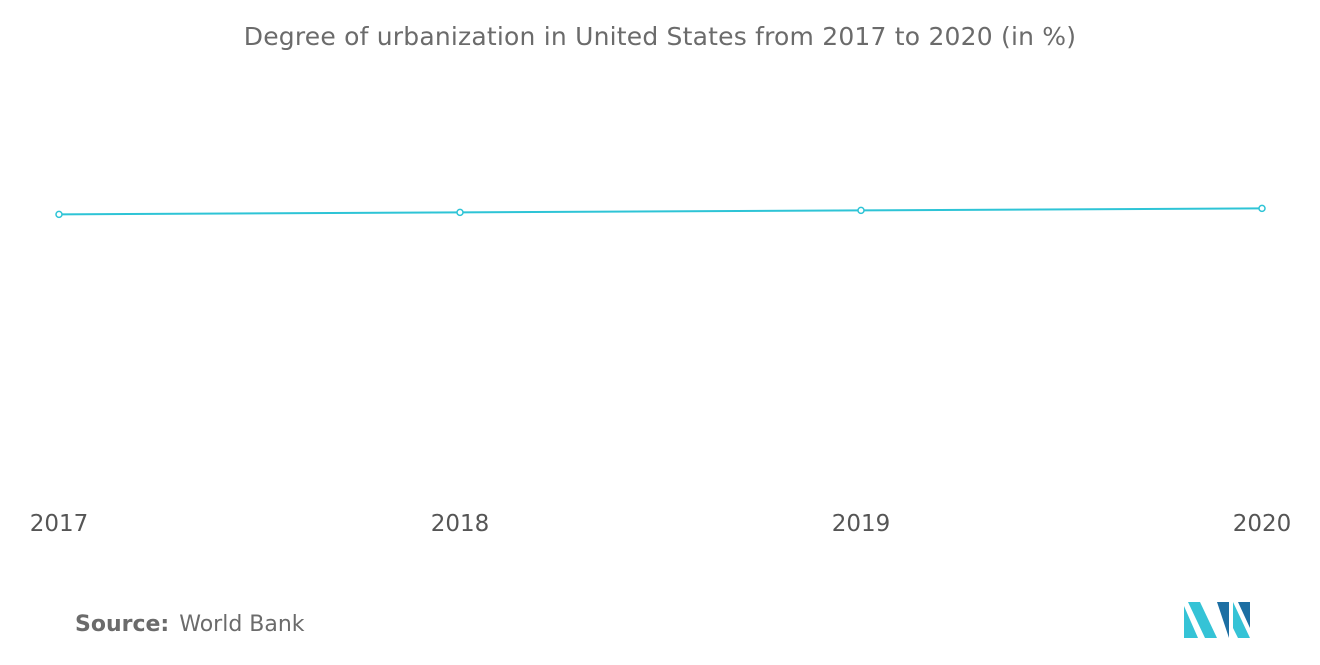  What do you see at coordinates (460, 212) in the screenshot?
I see `data-point-2018` at bounding box center [460, 212].